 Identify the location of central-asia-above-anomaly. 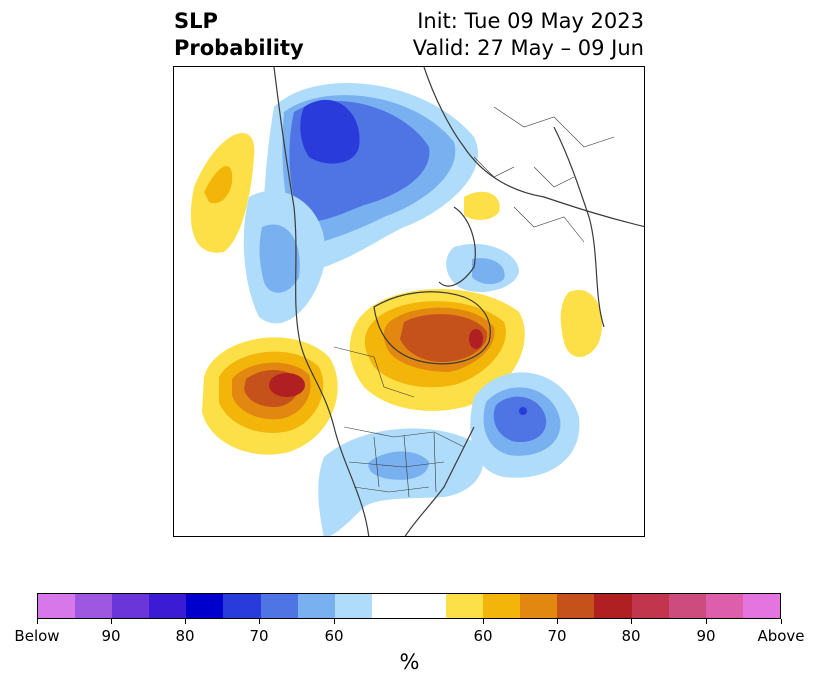
(581, 323).